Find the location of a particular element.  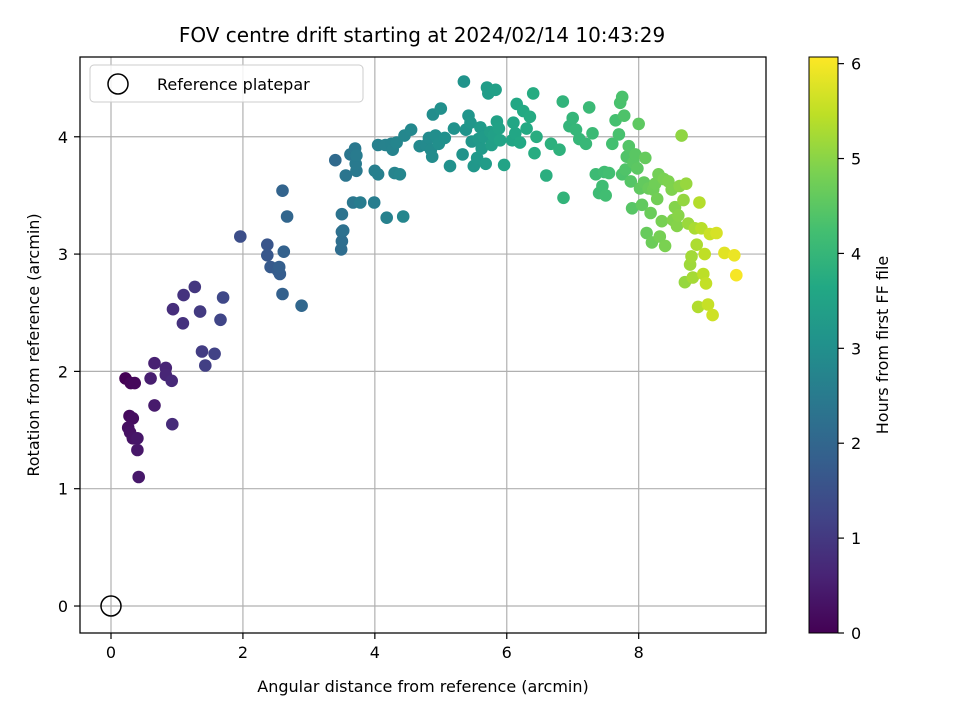

colorbar-tick-label: 2 is located at coordinates (856, 443).